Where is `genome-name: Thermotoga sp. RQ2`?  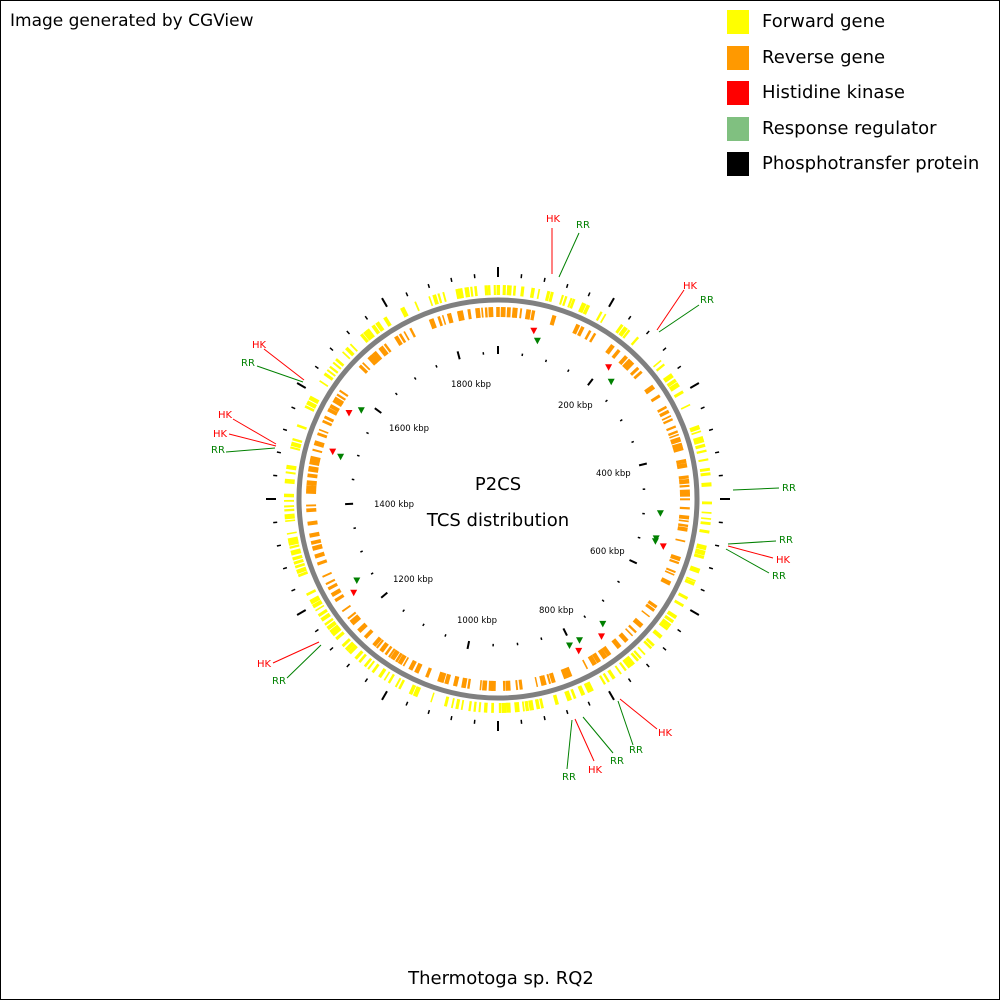 genome-name: Thermotoga sp. RQ2 is located at coordinates (501, 978).